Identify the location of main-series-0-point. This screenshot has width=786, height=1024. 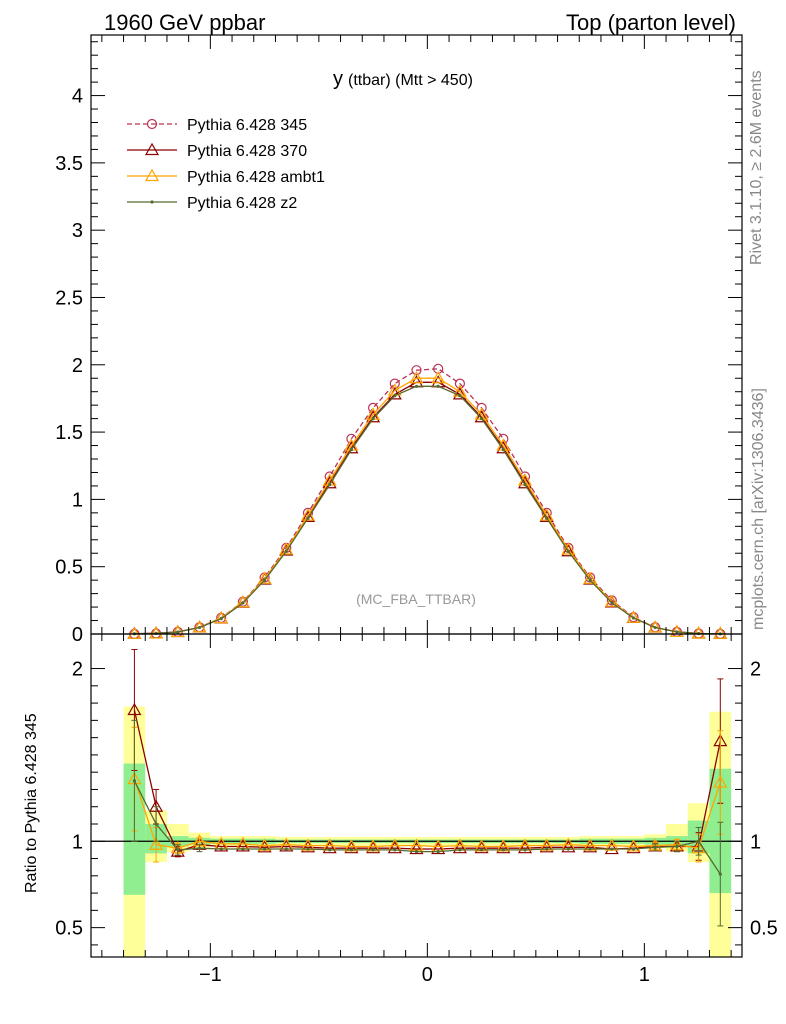
(416, 370).